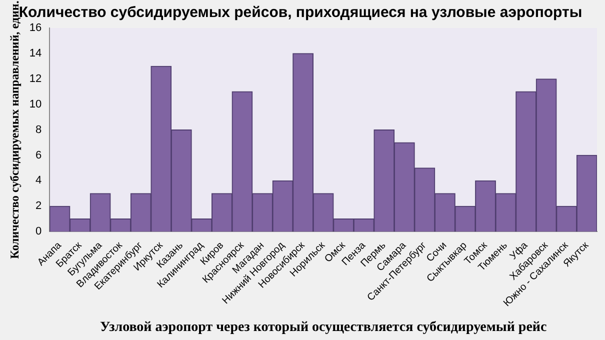 Image resolution: width=605 pixels, height=340 pixels. I want to click on x-axis-title: Узловой аэропорт через который осуществляется субсидируемый рейс, so click(323, 328).